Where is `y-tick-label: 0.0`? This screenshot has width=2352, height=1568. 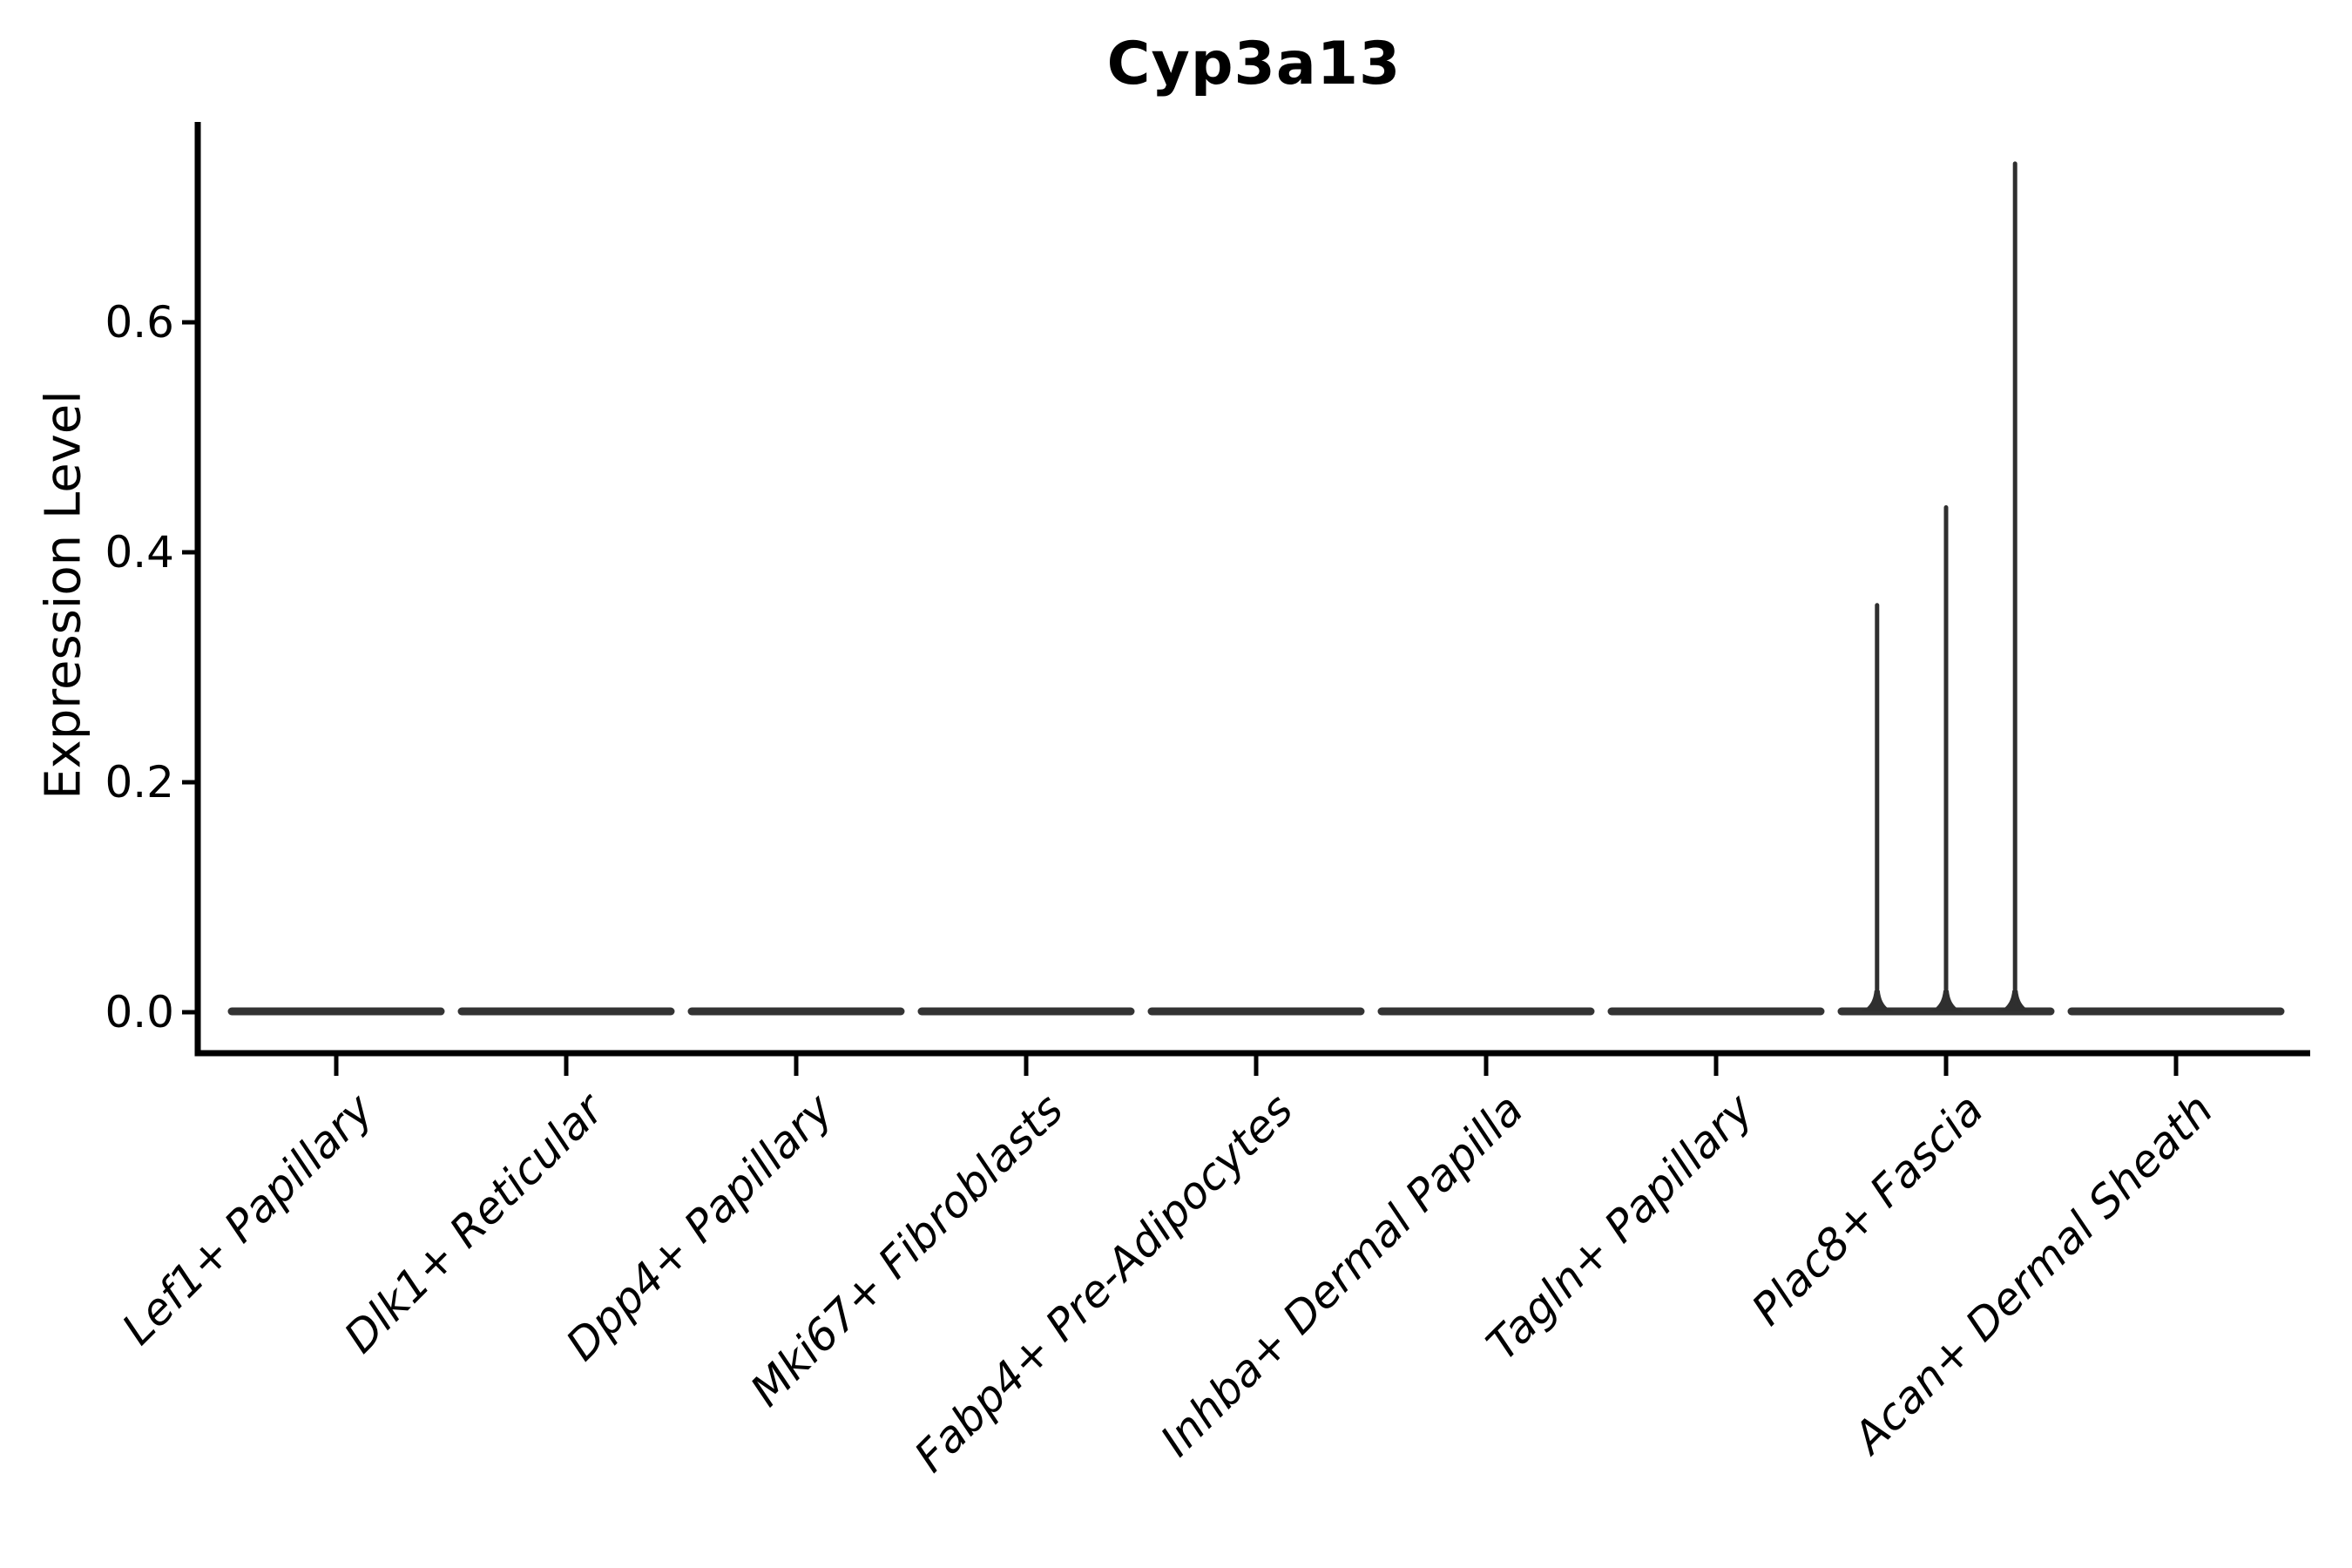 y-tick-label: 0.0 is located at coordinates (139, 1012).